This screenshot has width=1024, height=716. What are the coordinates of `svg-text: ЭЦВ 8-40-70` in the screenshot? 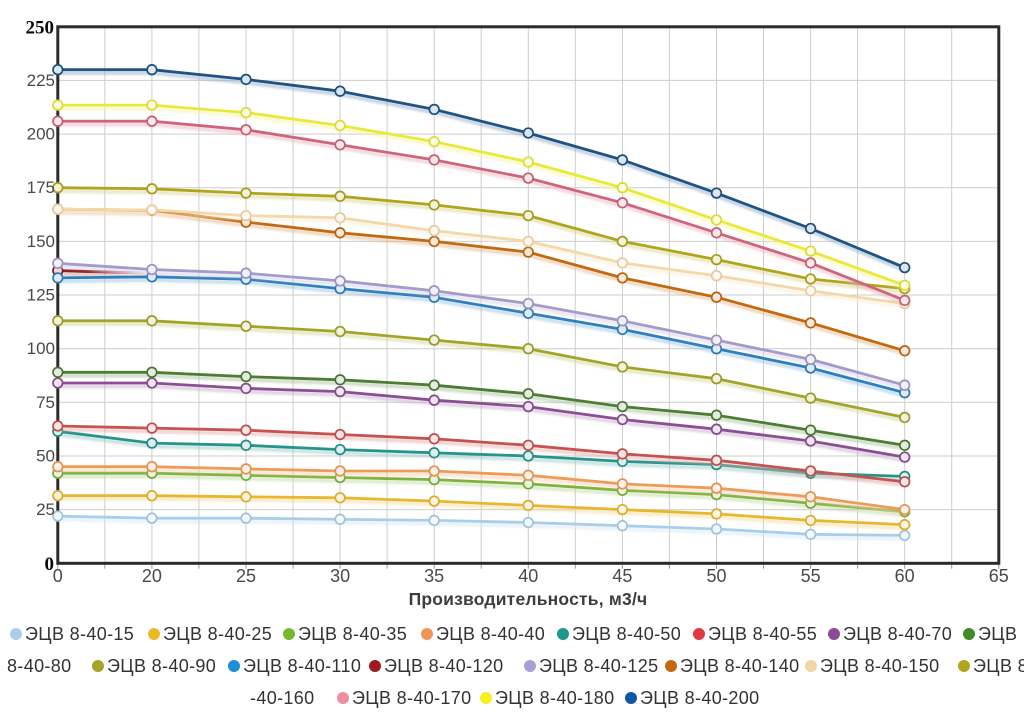 It's located at (897, 634).